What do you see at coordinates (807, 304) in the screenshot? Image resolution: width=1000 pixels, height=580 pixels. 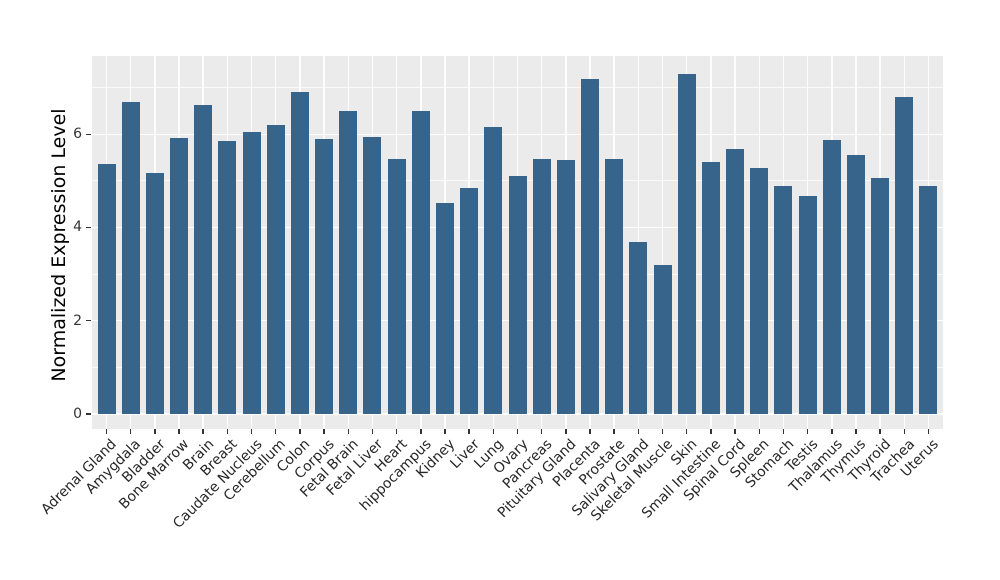 I see `bar-testis` at bounding box center [807, 304].